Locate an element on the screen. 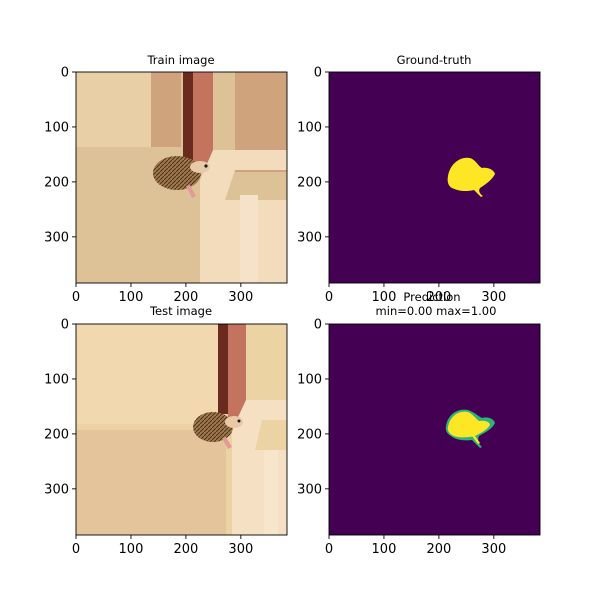  prediction-mask is located at coordinates (434, 429).